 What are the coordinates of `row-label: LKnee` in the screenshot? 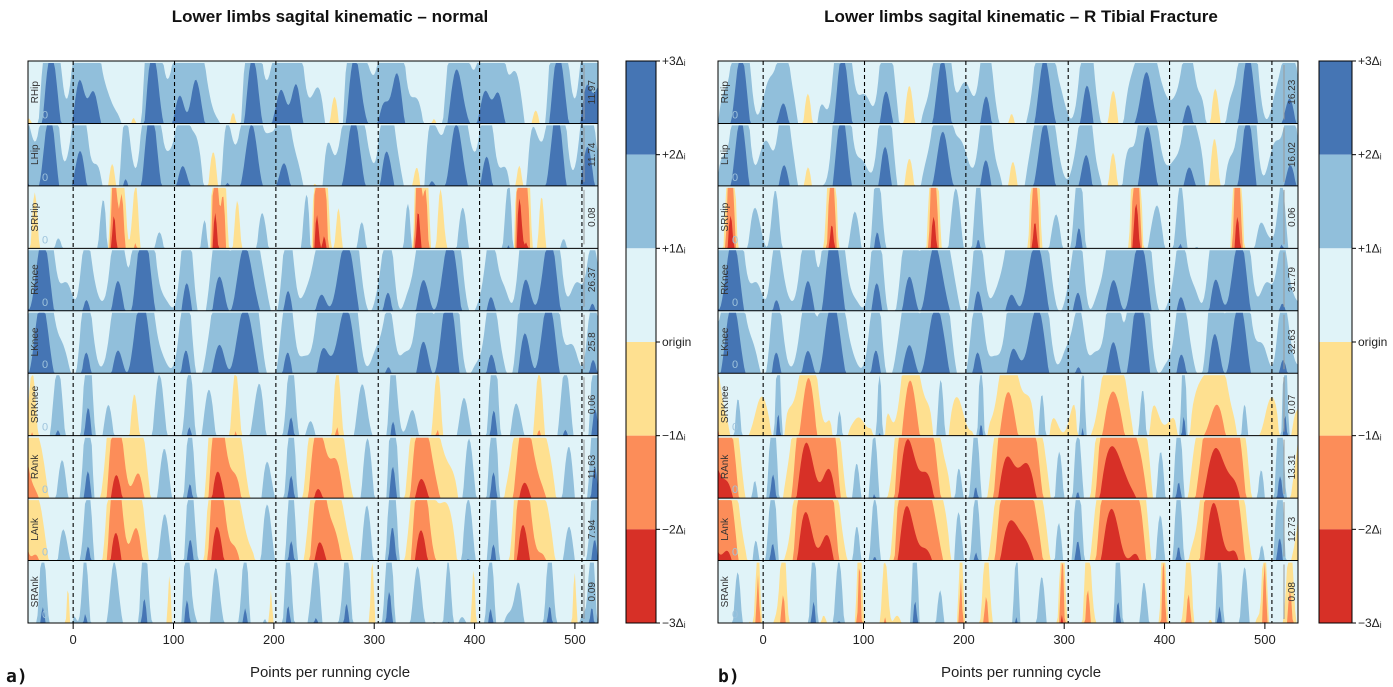 It's located at (35, 341).